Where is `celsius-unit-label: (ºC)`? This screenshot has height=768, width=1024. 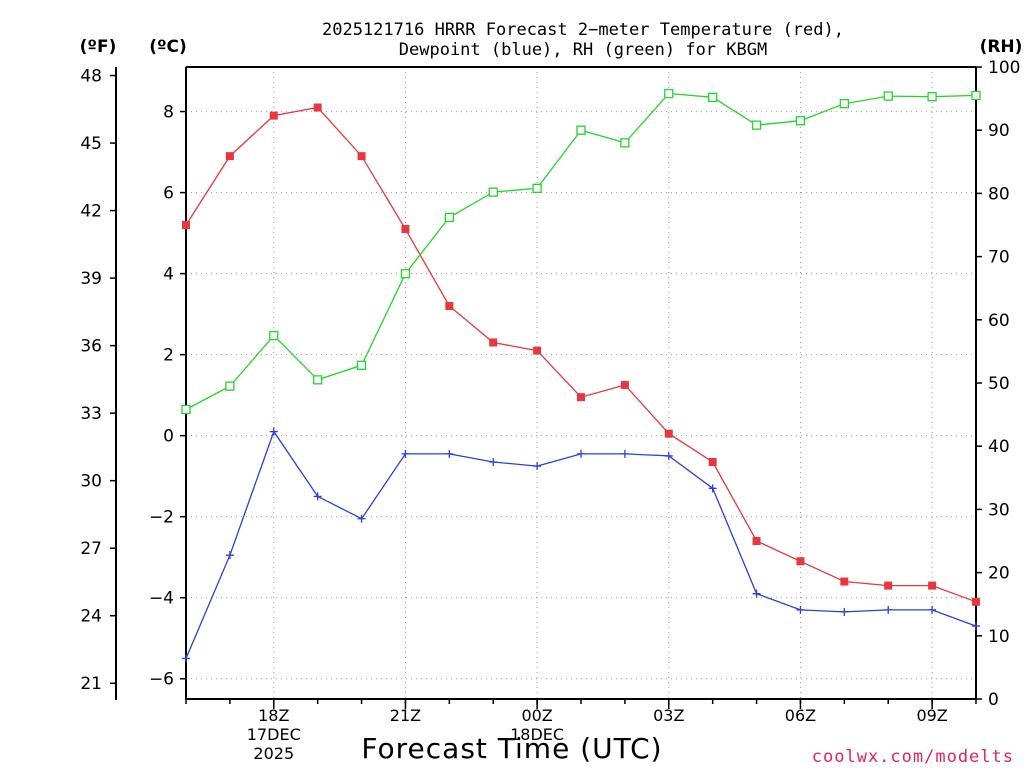
celsius-unit-label: (ºC) is located at coordinates (168, 47).